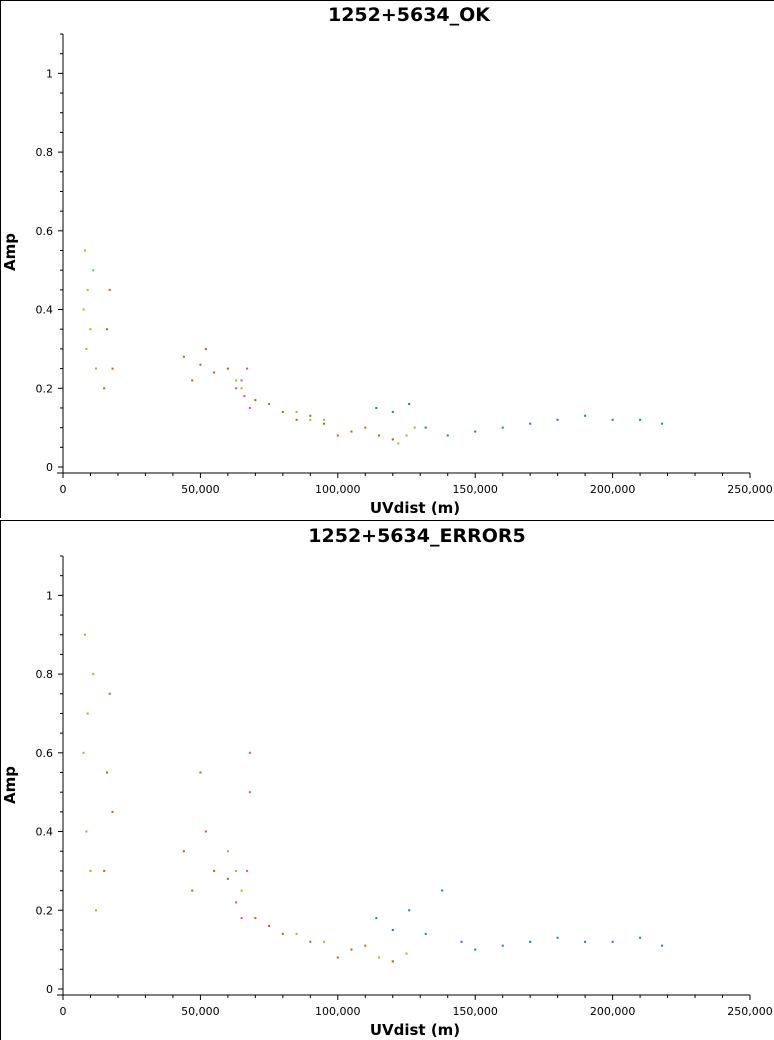  I want to click on x-tick-label: 250,000, so click(750, 489).